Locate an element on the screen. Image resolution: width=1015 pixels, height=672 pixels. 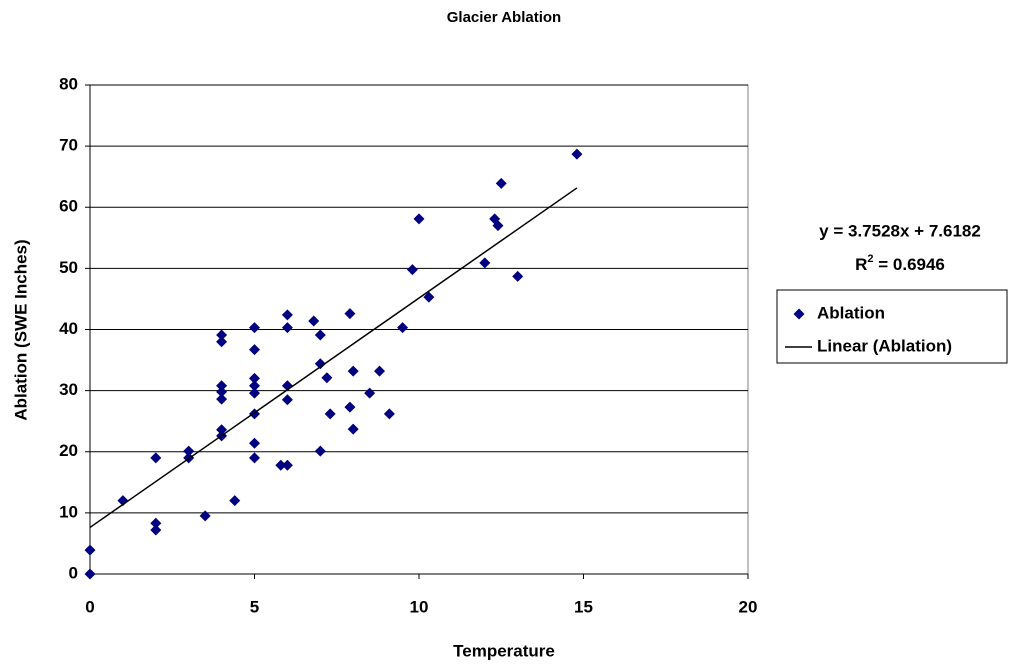
legend-box is located at coordinates (892, 326).